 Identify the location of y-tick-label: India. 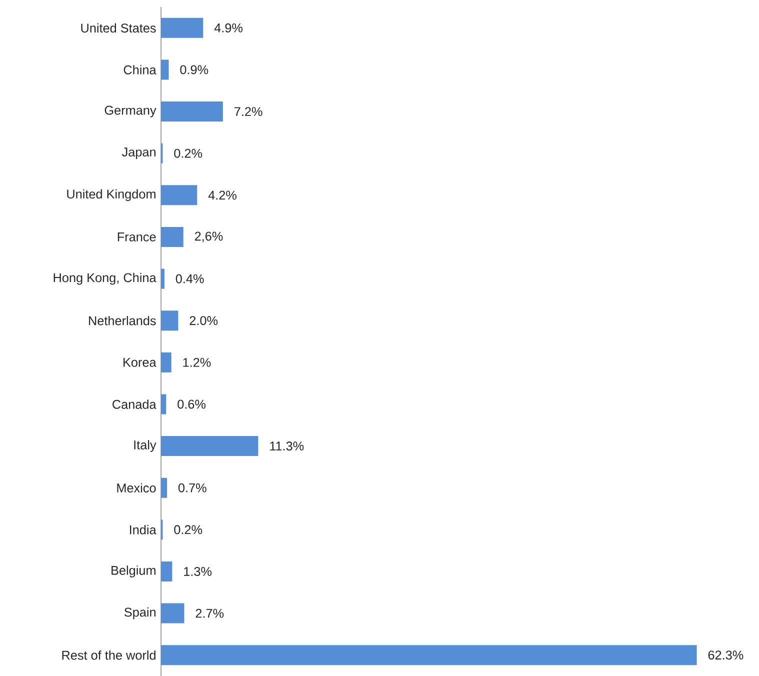
(143, 529).